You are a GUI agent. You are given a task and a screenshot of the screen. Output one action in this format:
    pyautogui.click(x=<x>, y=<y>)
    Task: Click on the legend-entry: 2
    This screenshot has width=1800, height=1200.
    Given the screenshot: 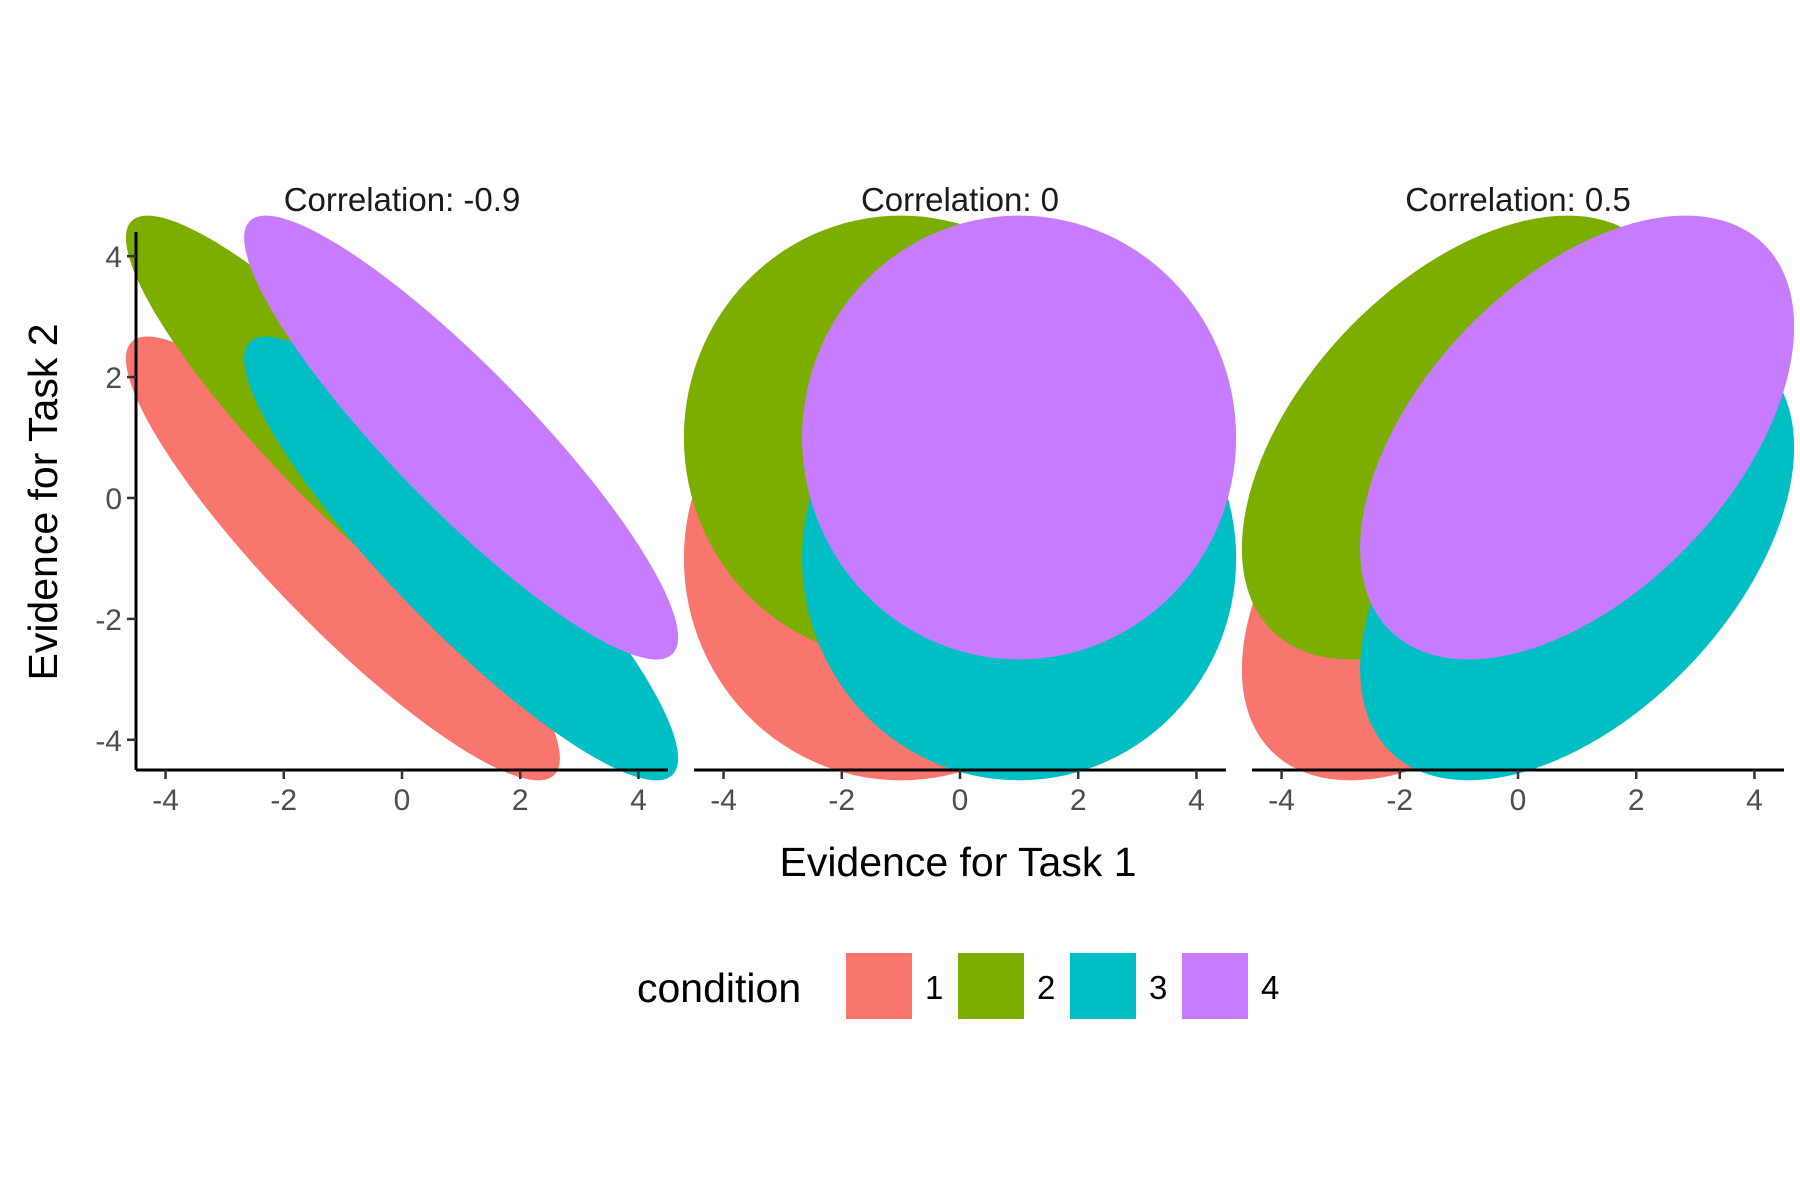 What is the action you would take?
    pyautogui.click(x=1006, y=986)
    